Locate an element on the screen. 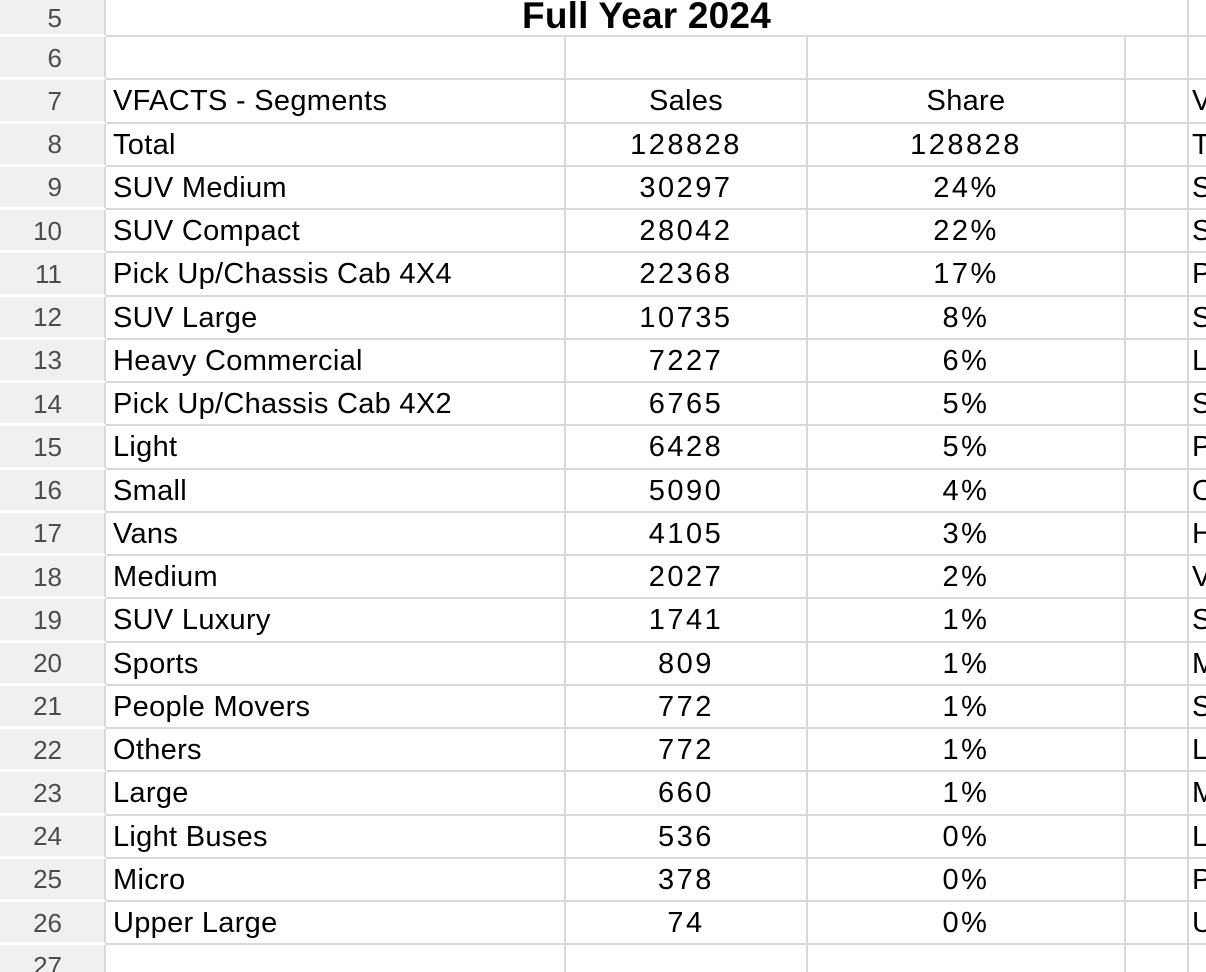 The height and width of the screenshot is (972, 1206). row-header-11: 11 is located at coordinates (53, 275).